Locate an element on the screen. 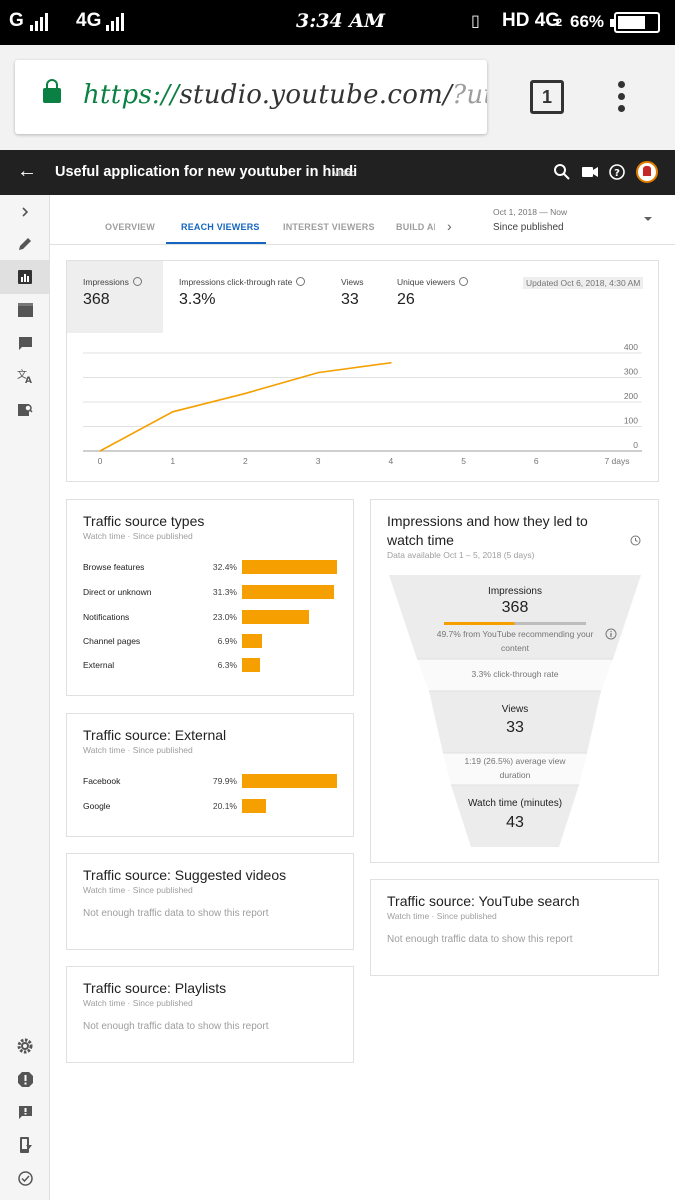  signal-icon is located at coordinates (39, 22).